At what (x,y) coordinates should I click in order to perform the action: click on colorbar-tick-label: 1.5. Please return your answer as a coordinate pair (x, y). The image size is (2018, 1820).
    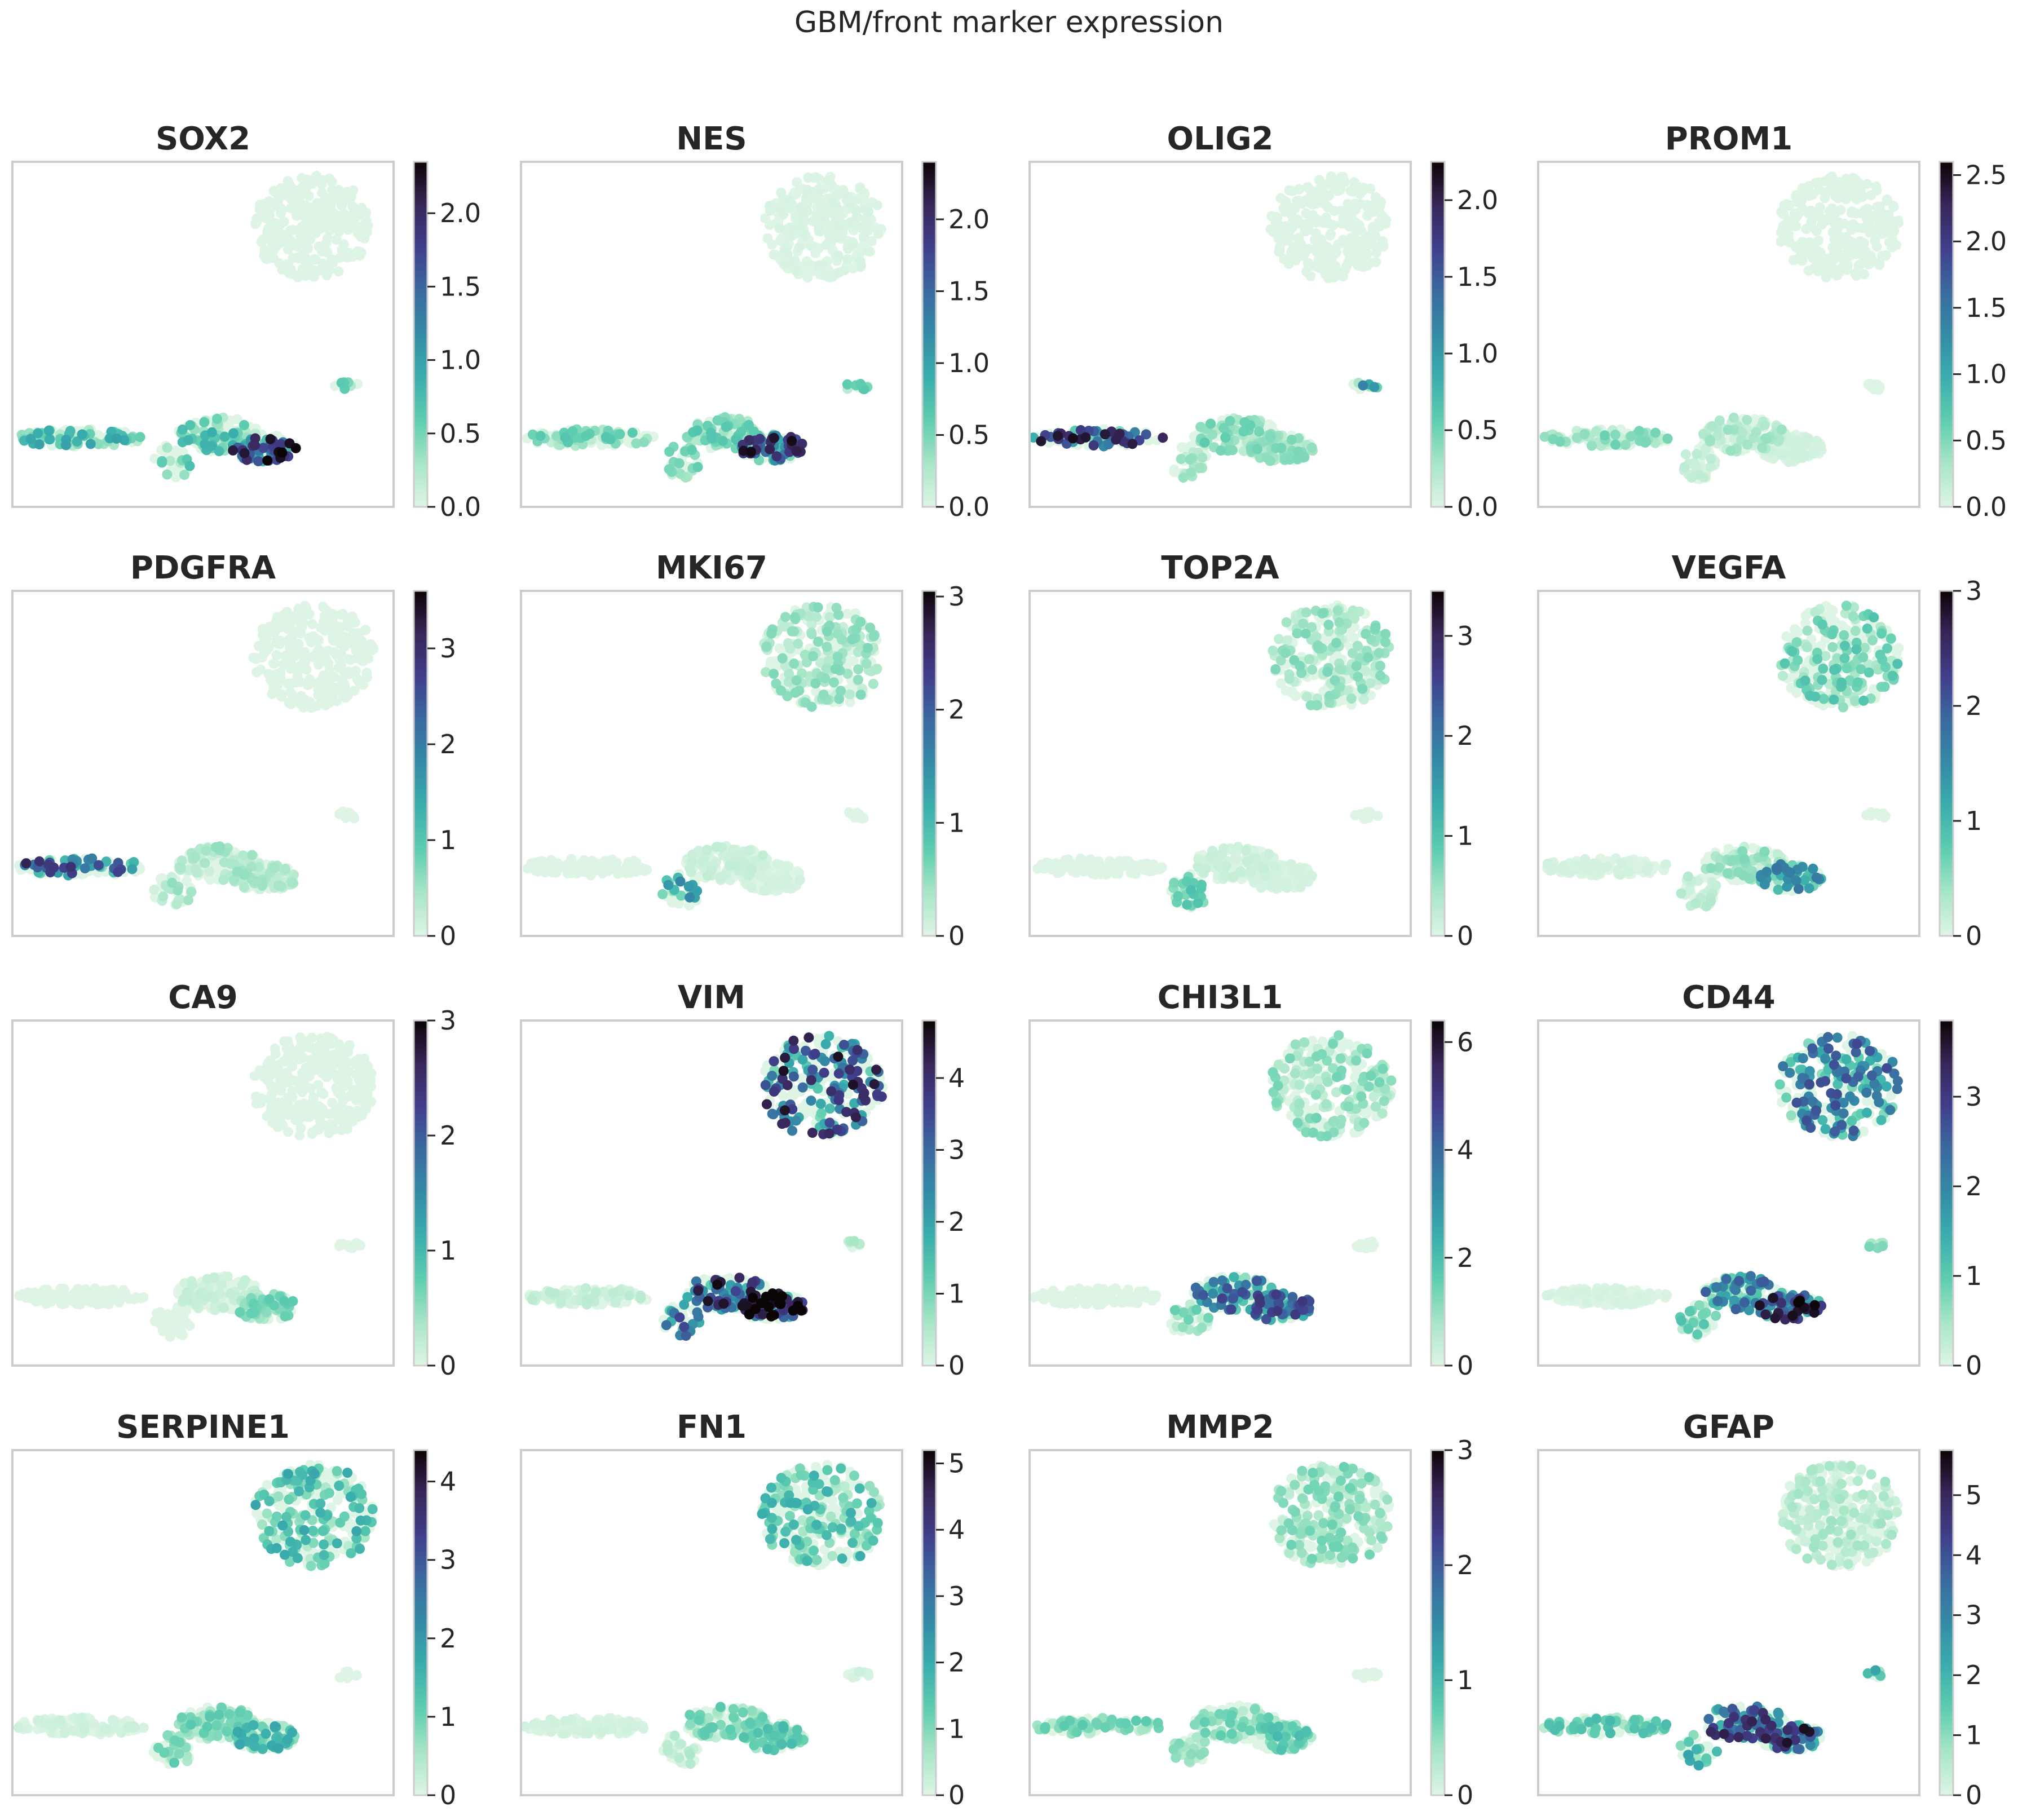
    Looking at the image, I should click on (969, 291).